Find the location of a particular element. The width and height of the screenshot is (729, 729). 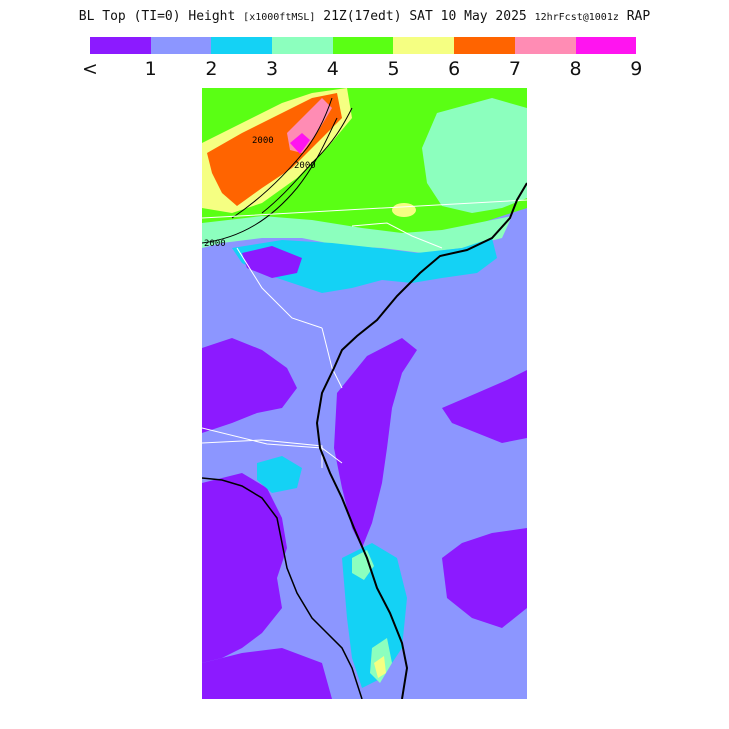

field-low-south is located at coordinates (267, 673).